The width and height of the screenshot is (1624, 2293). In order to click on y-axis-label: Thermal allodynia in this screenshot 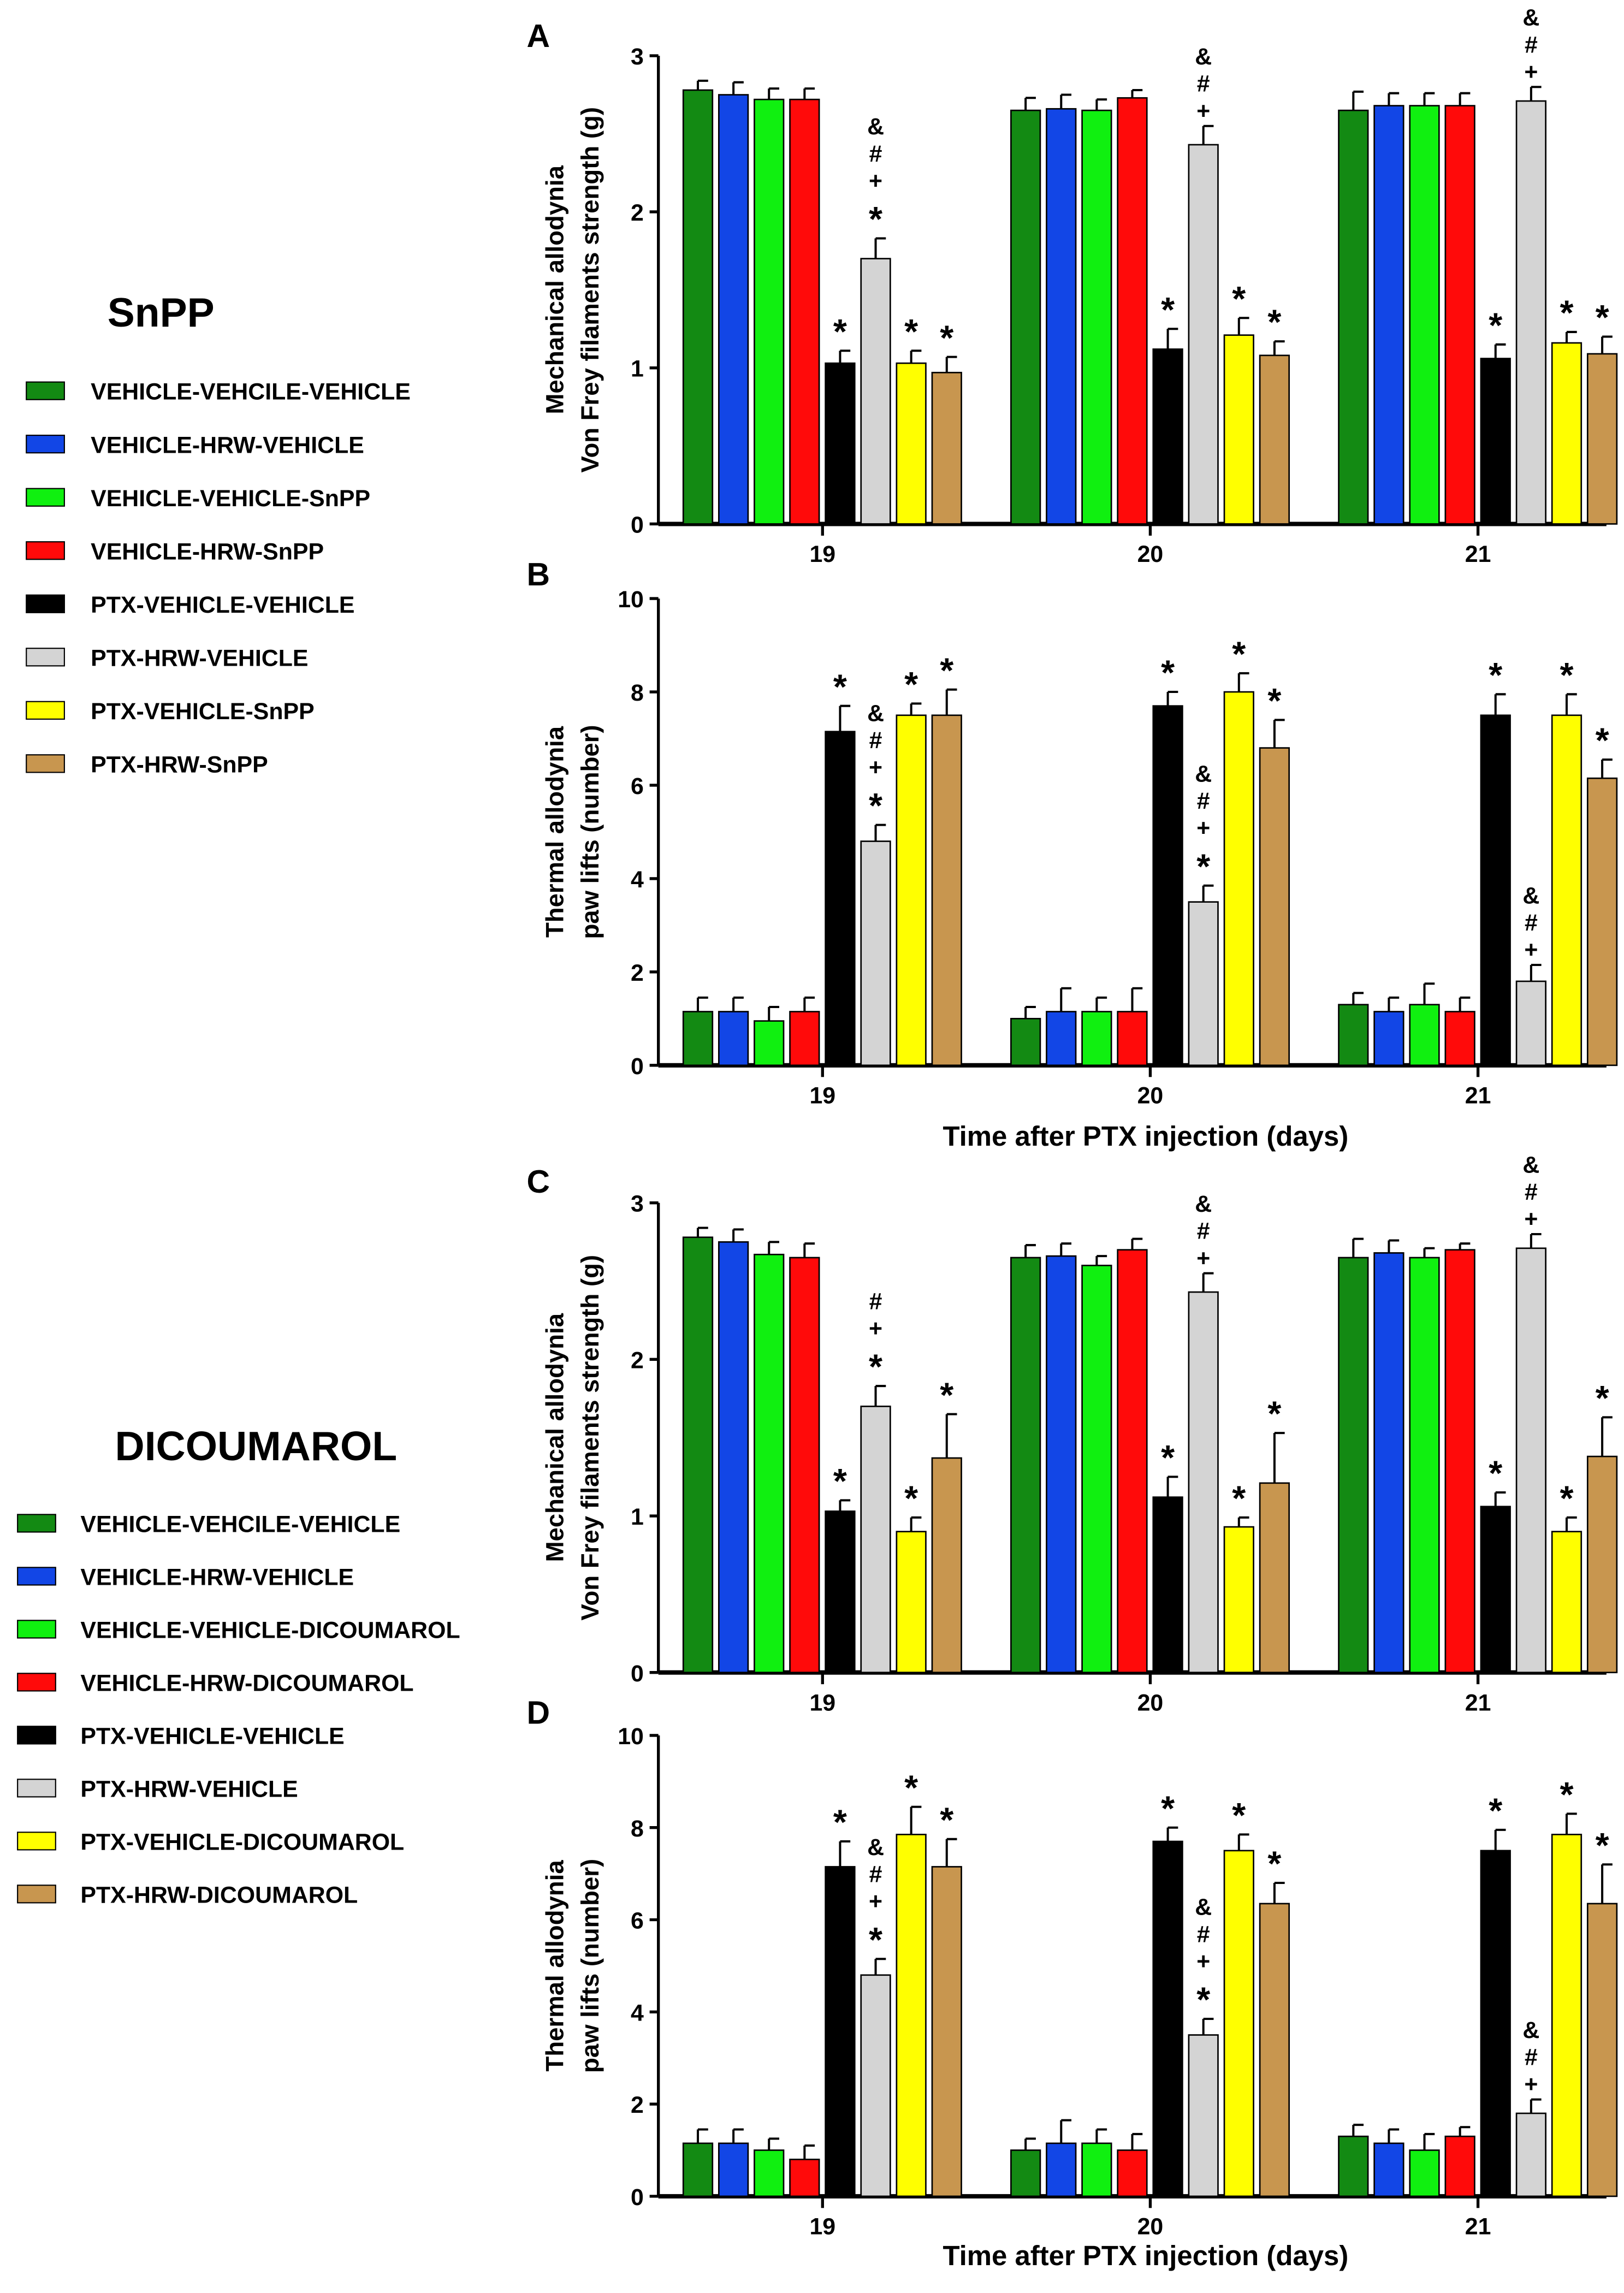, I will do `click(555, 1966)`.